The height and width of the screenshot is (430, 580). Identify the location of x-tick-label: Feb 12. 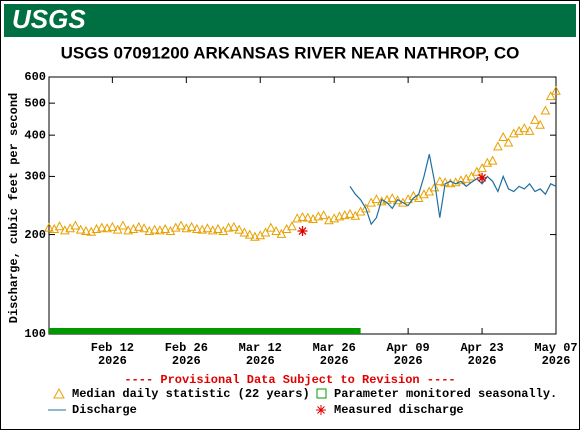
(112, 348).